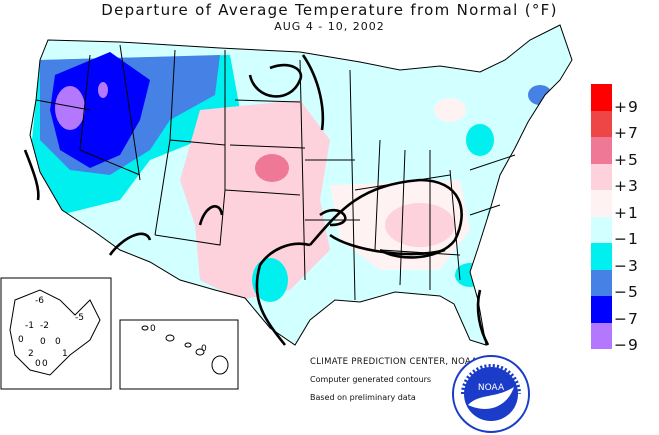 This screenshot has width=659, height=435. What do you see at coordinates (43, 342) in the screenshot?
I see `alaska-label-6: 0` at bounding box center [43, 342].